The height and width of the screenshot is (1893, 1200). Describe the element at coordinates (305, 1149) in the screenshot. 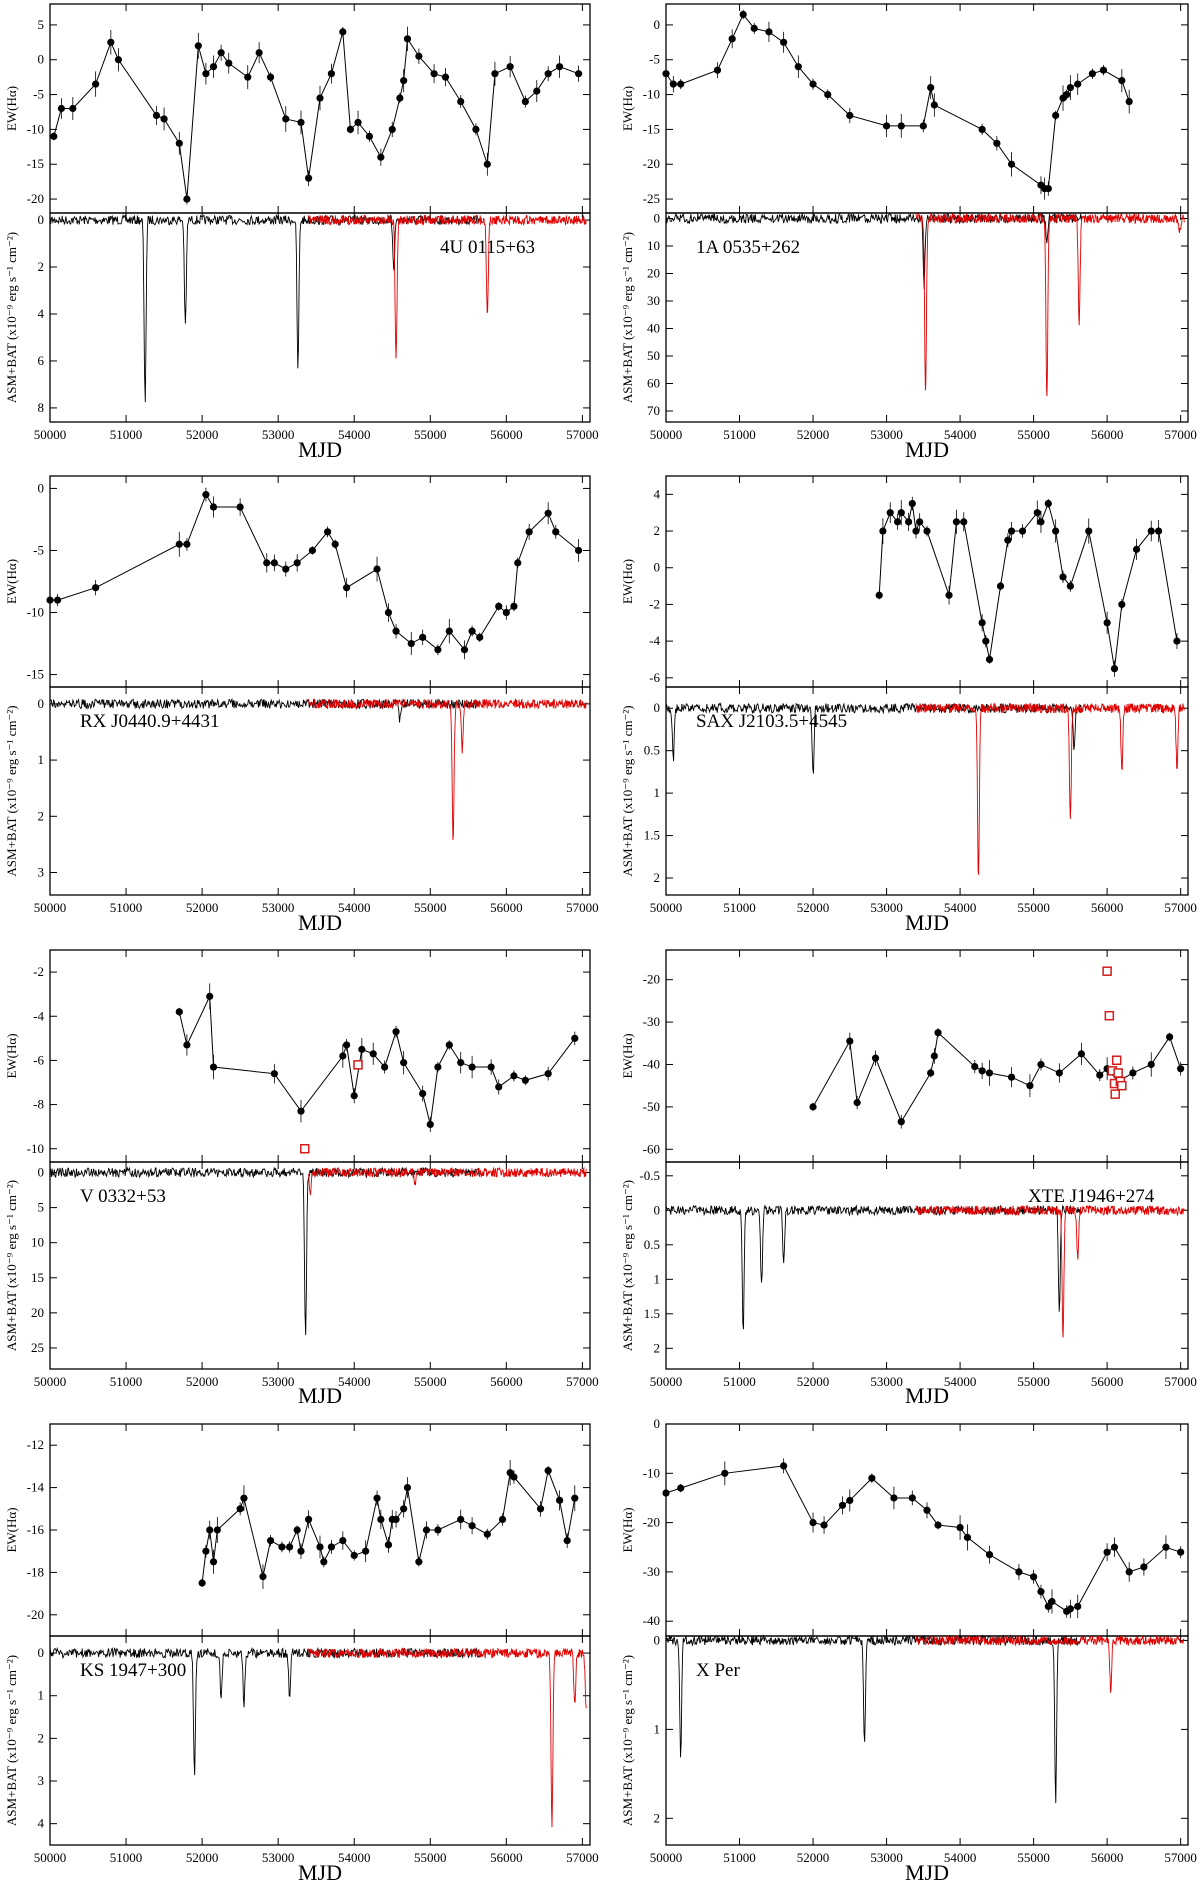

I see `ew-special-point` at that location.